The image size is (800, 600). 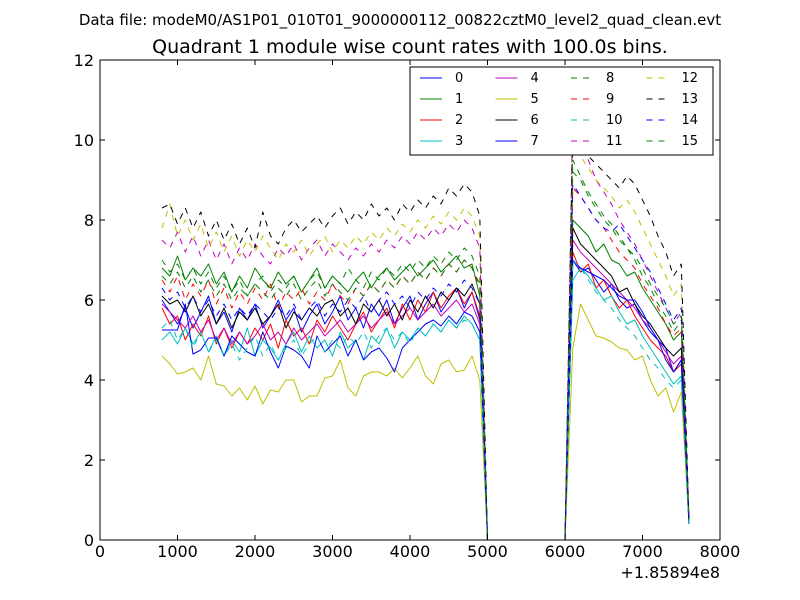 What do you see at coordinates (561, 111) in the screenshot?
I see `legend-box` at bounding box center [561, 111].